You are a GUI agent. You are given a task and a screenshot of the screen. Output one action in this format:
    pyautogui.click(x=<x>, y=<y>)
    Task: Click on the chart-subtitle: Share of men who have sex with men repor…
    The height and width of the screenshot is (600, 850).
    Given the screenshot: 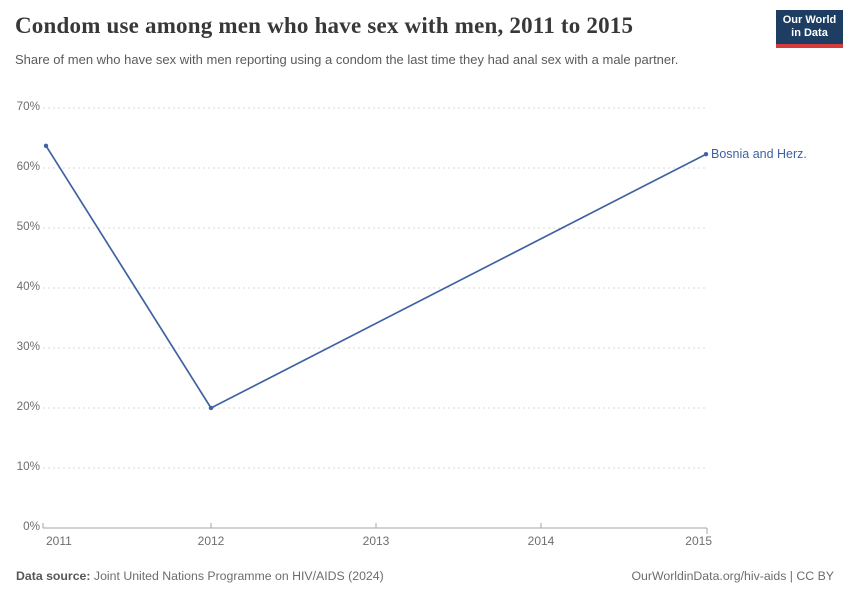 What is the action you would take?
    pyautogui.click(x=347, y=59)
    